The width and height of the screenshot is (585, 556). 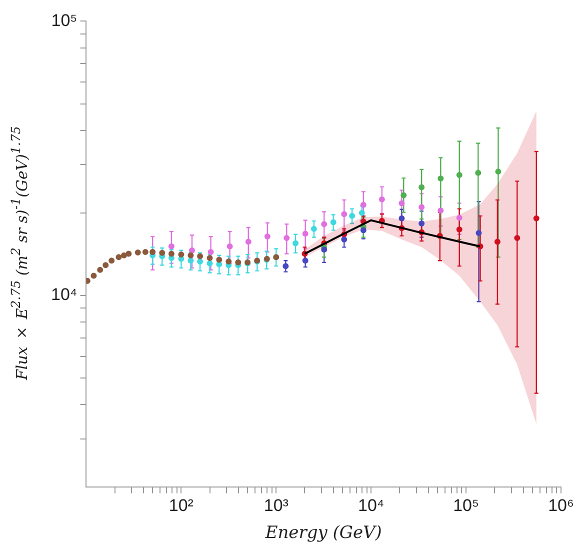 I want to click on x-tick-label: 10², so click(x=181, y=506).